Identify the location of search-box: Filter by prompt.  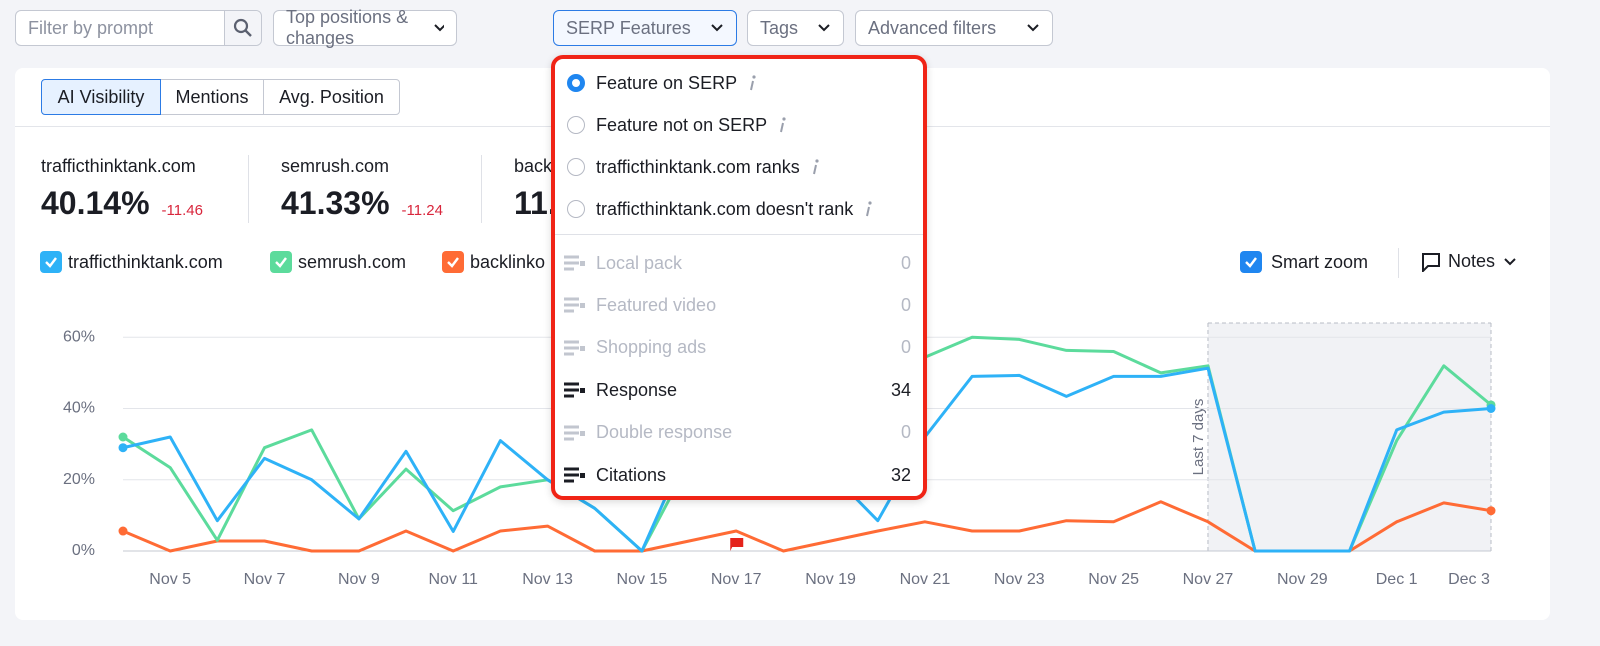
(138, 28).